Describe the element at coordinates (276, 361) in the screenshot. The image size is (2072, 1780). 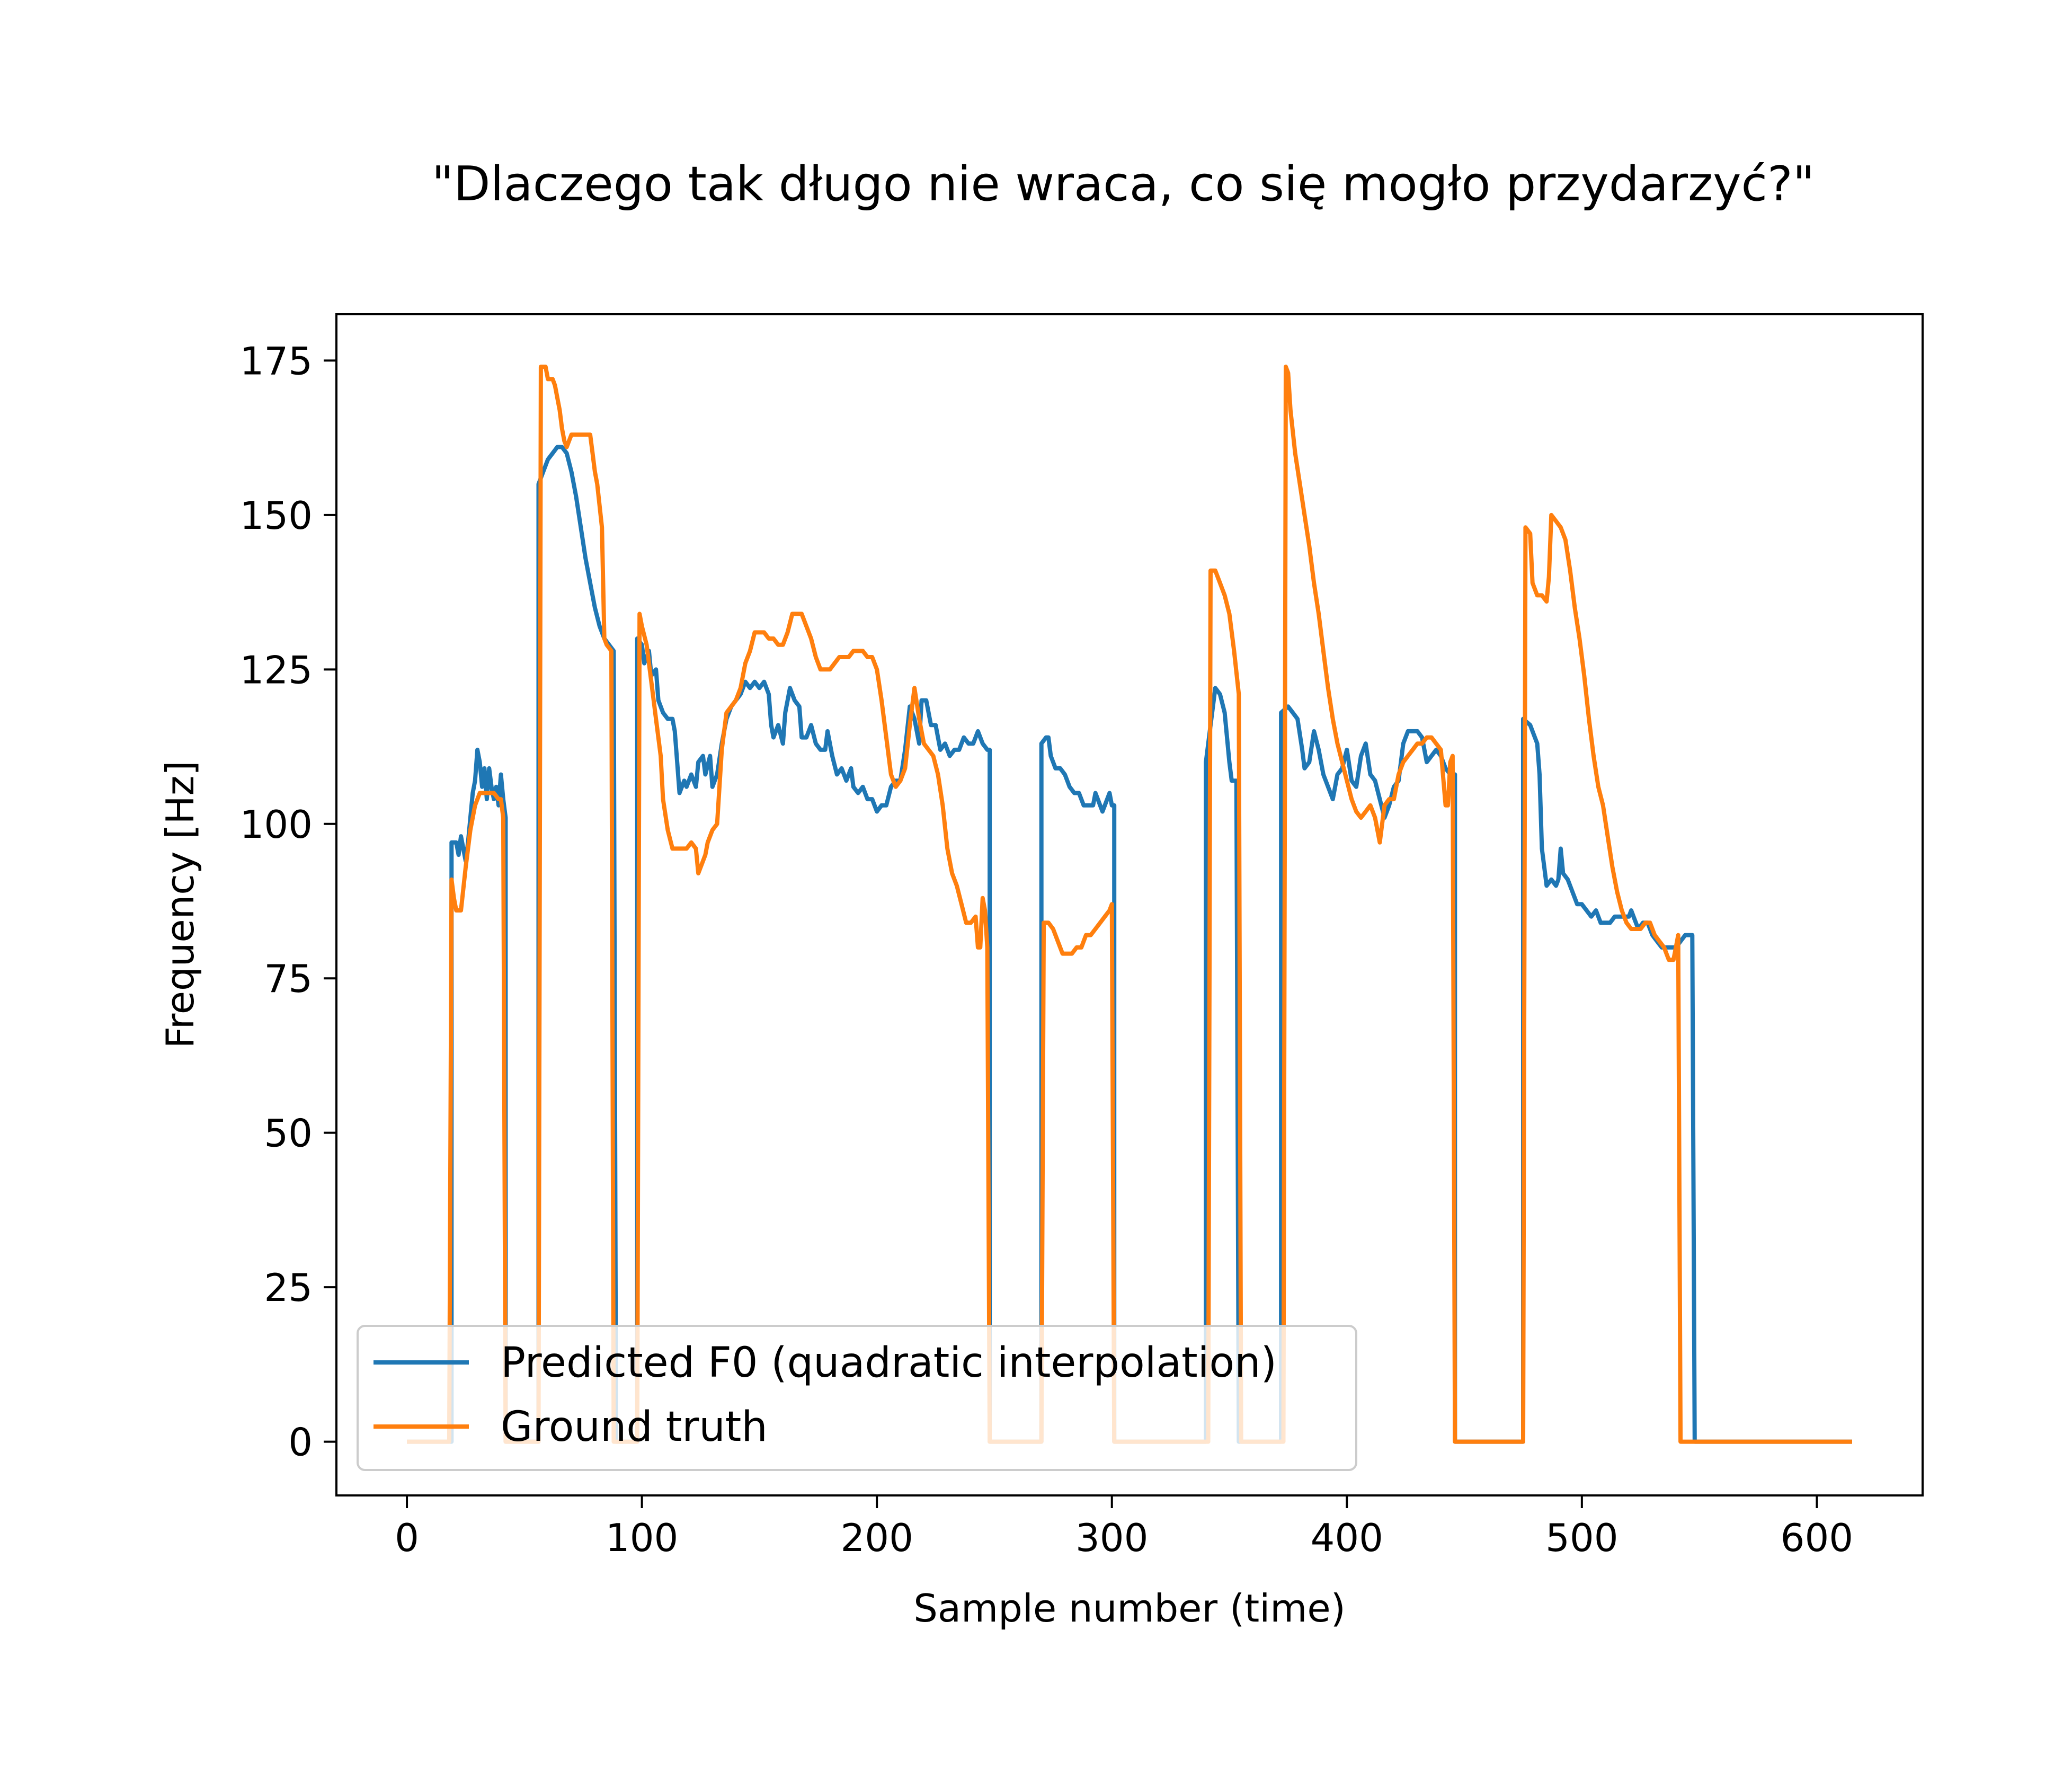
I see `y-tick-label: 175` at that location.